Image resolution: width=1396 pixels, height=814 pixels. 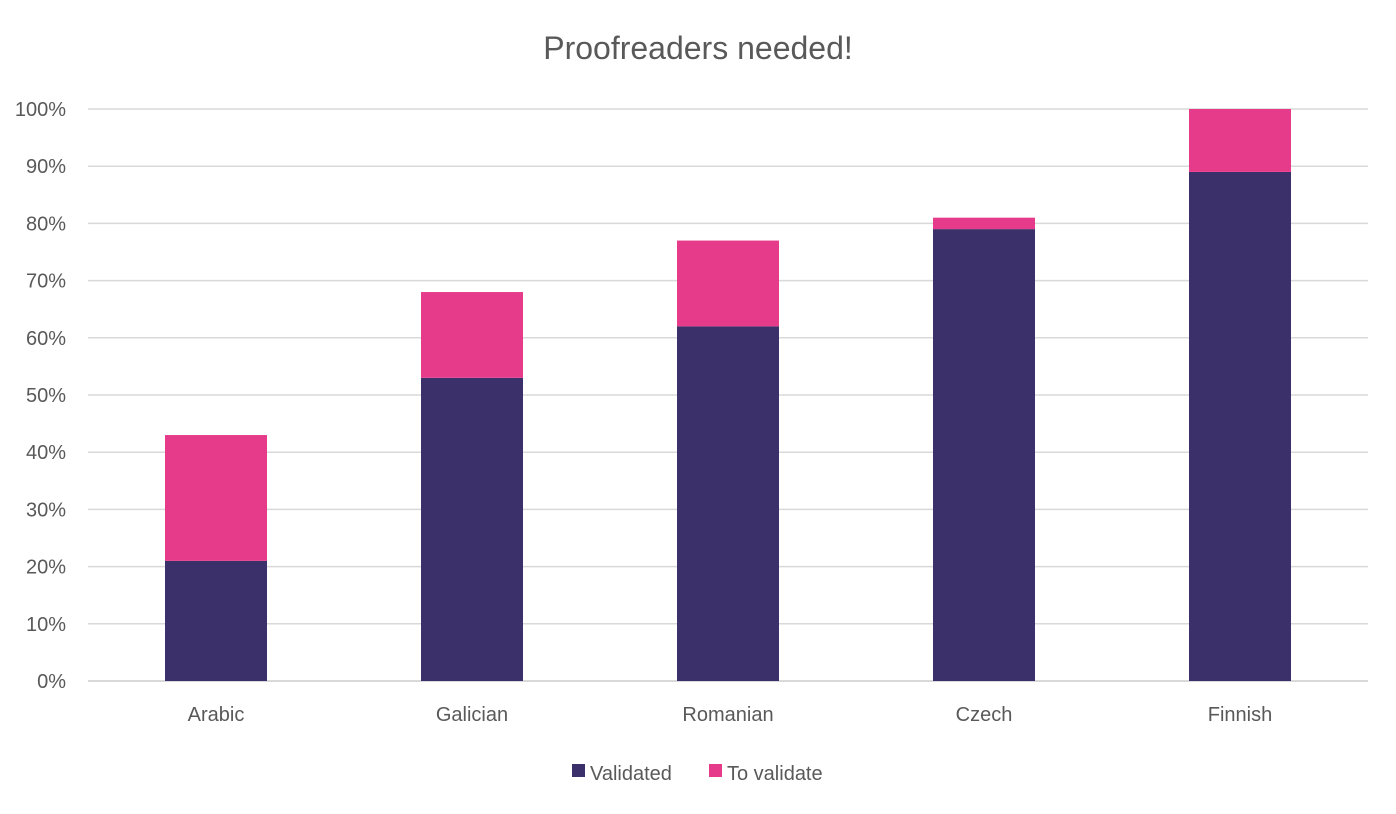 What do you see at coordinates (216, 715) in the screenshot?
I see `x-tick-label: Arabic` at bounding box center [216, 715].